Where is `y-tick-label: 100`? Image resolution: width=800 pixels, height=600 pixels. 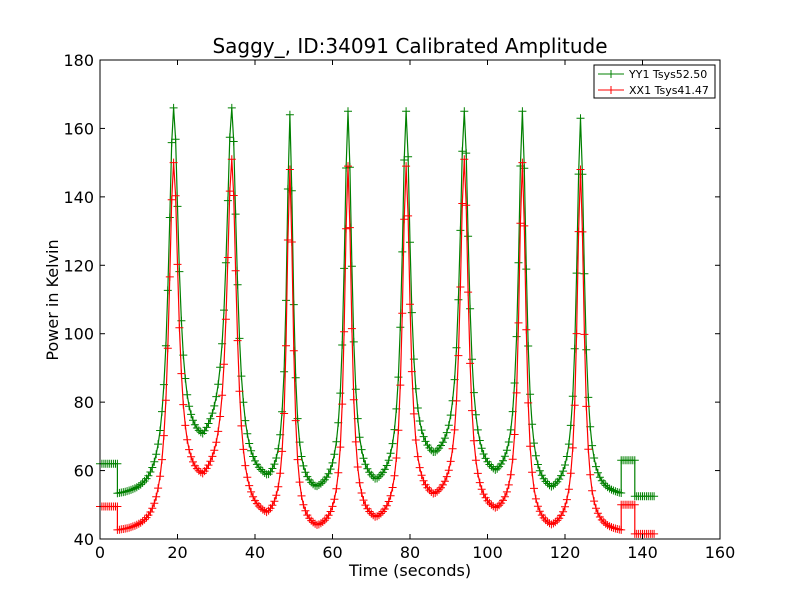
y-tick-label: 100 is located at coordinates (78, 334).